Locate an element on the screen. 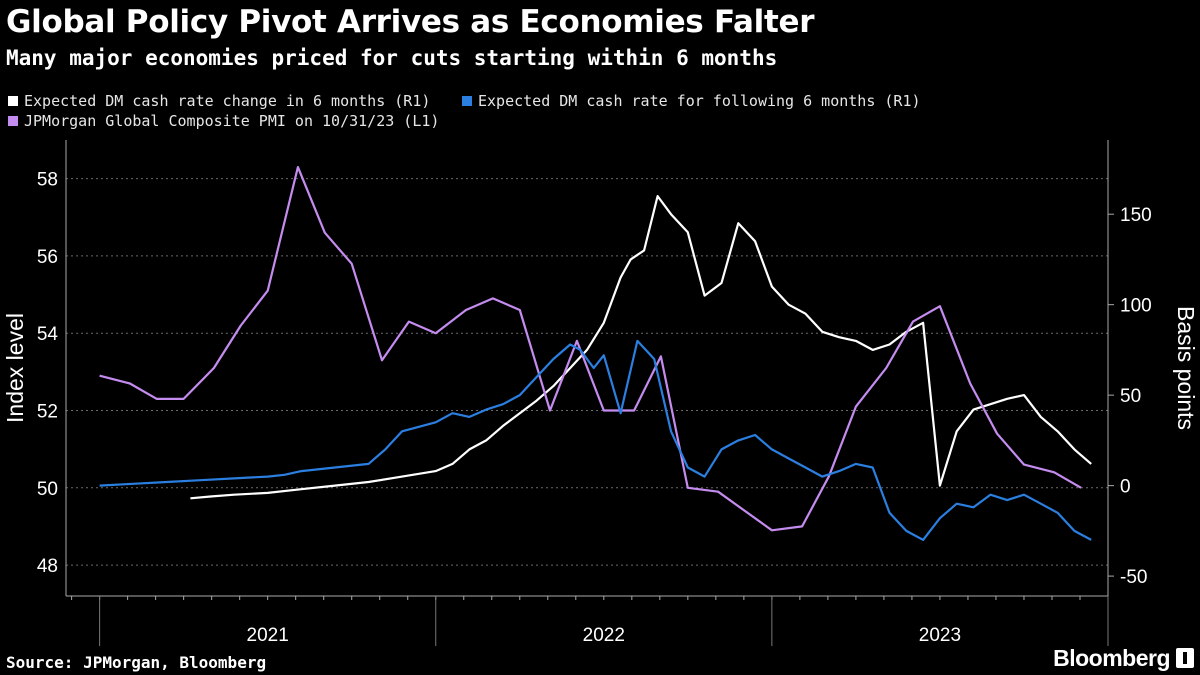 The width and height of the screenshot is (1200, 675). legend-swatch-white is located at coordinates (13, 101).